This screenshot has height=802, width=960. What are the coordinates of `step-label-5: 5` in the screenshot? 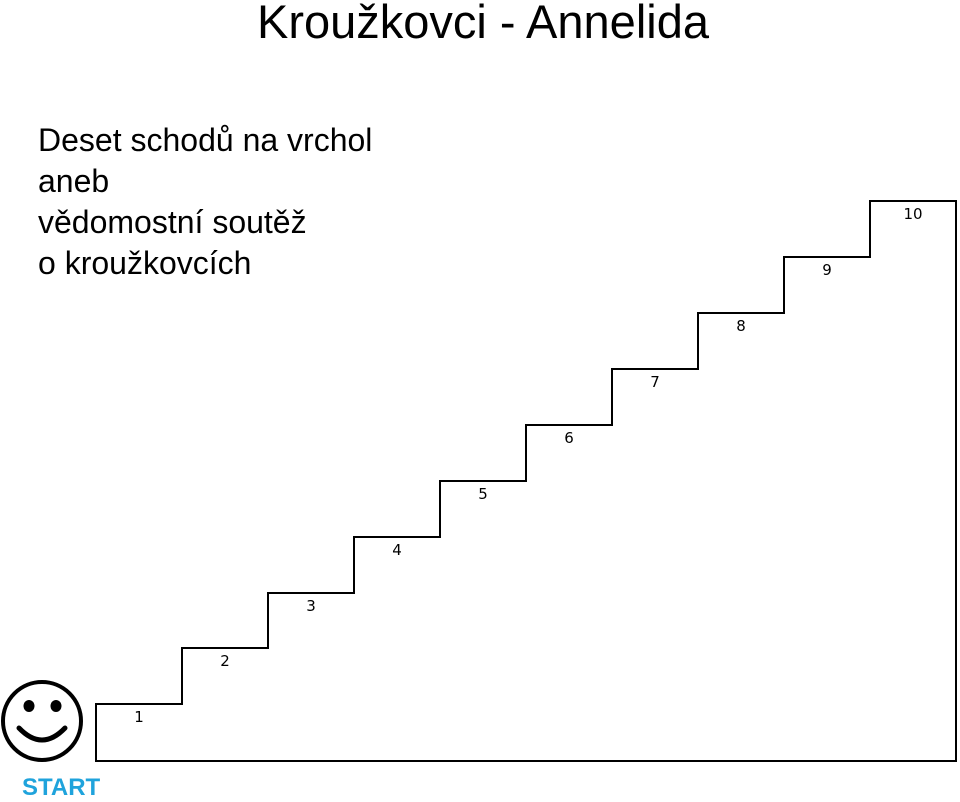 It's located at (483, 494).